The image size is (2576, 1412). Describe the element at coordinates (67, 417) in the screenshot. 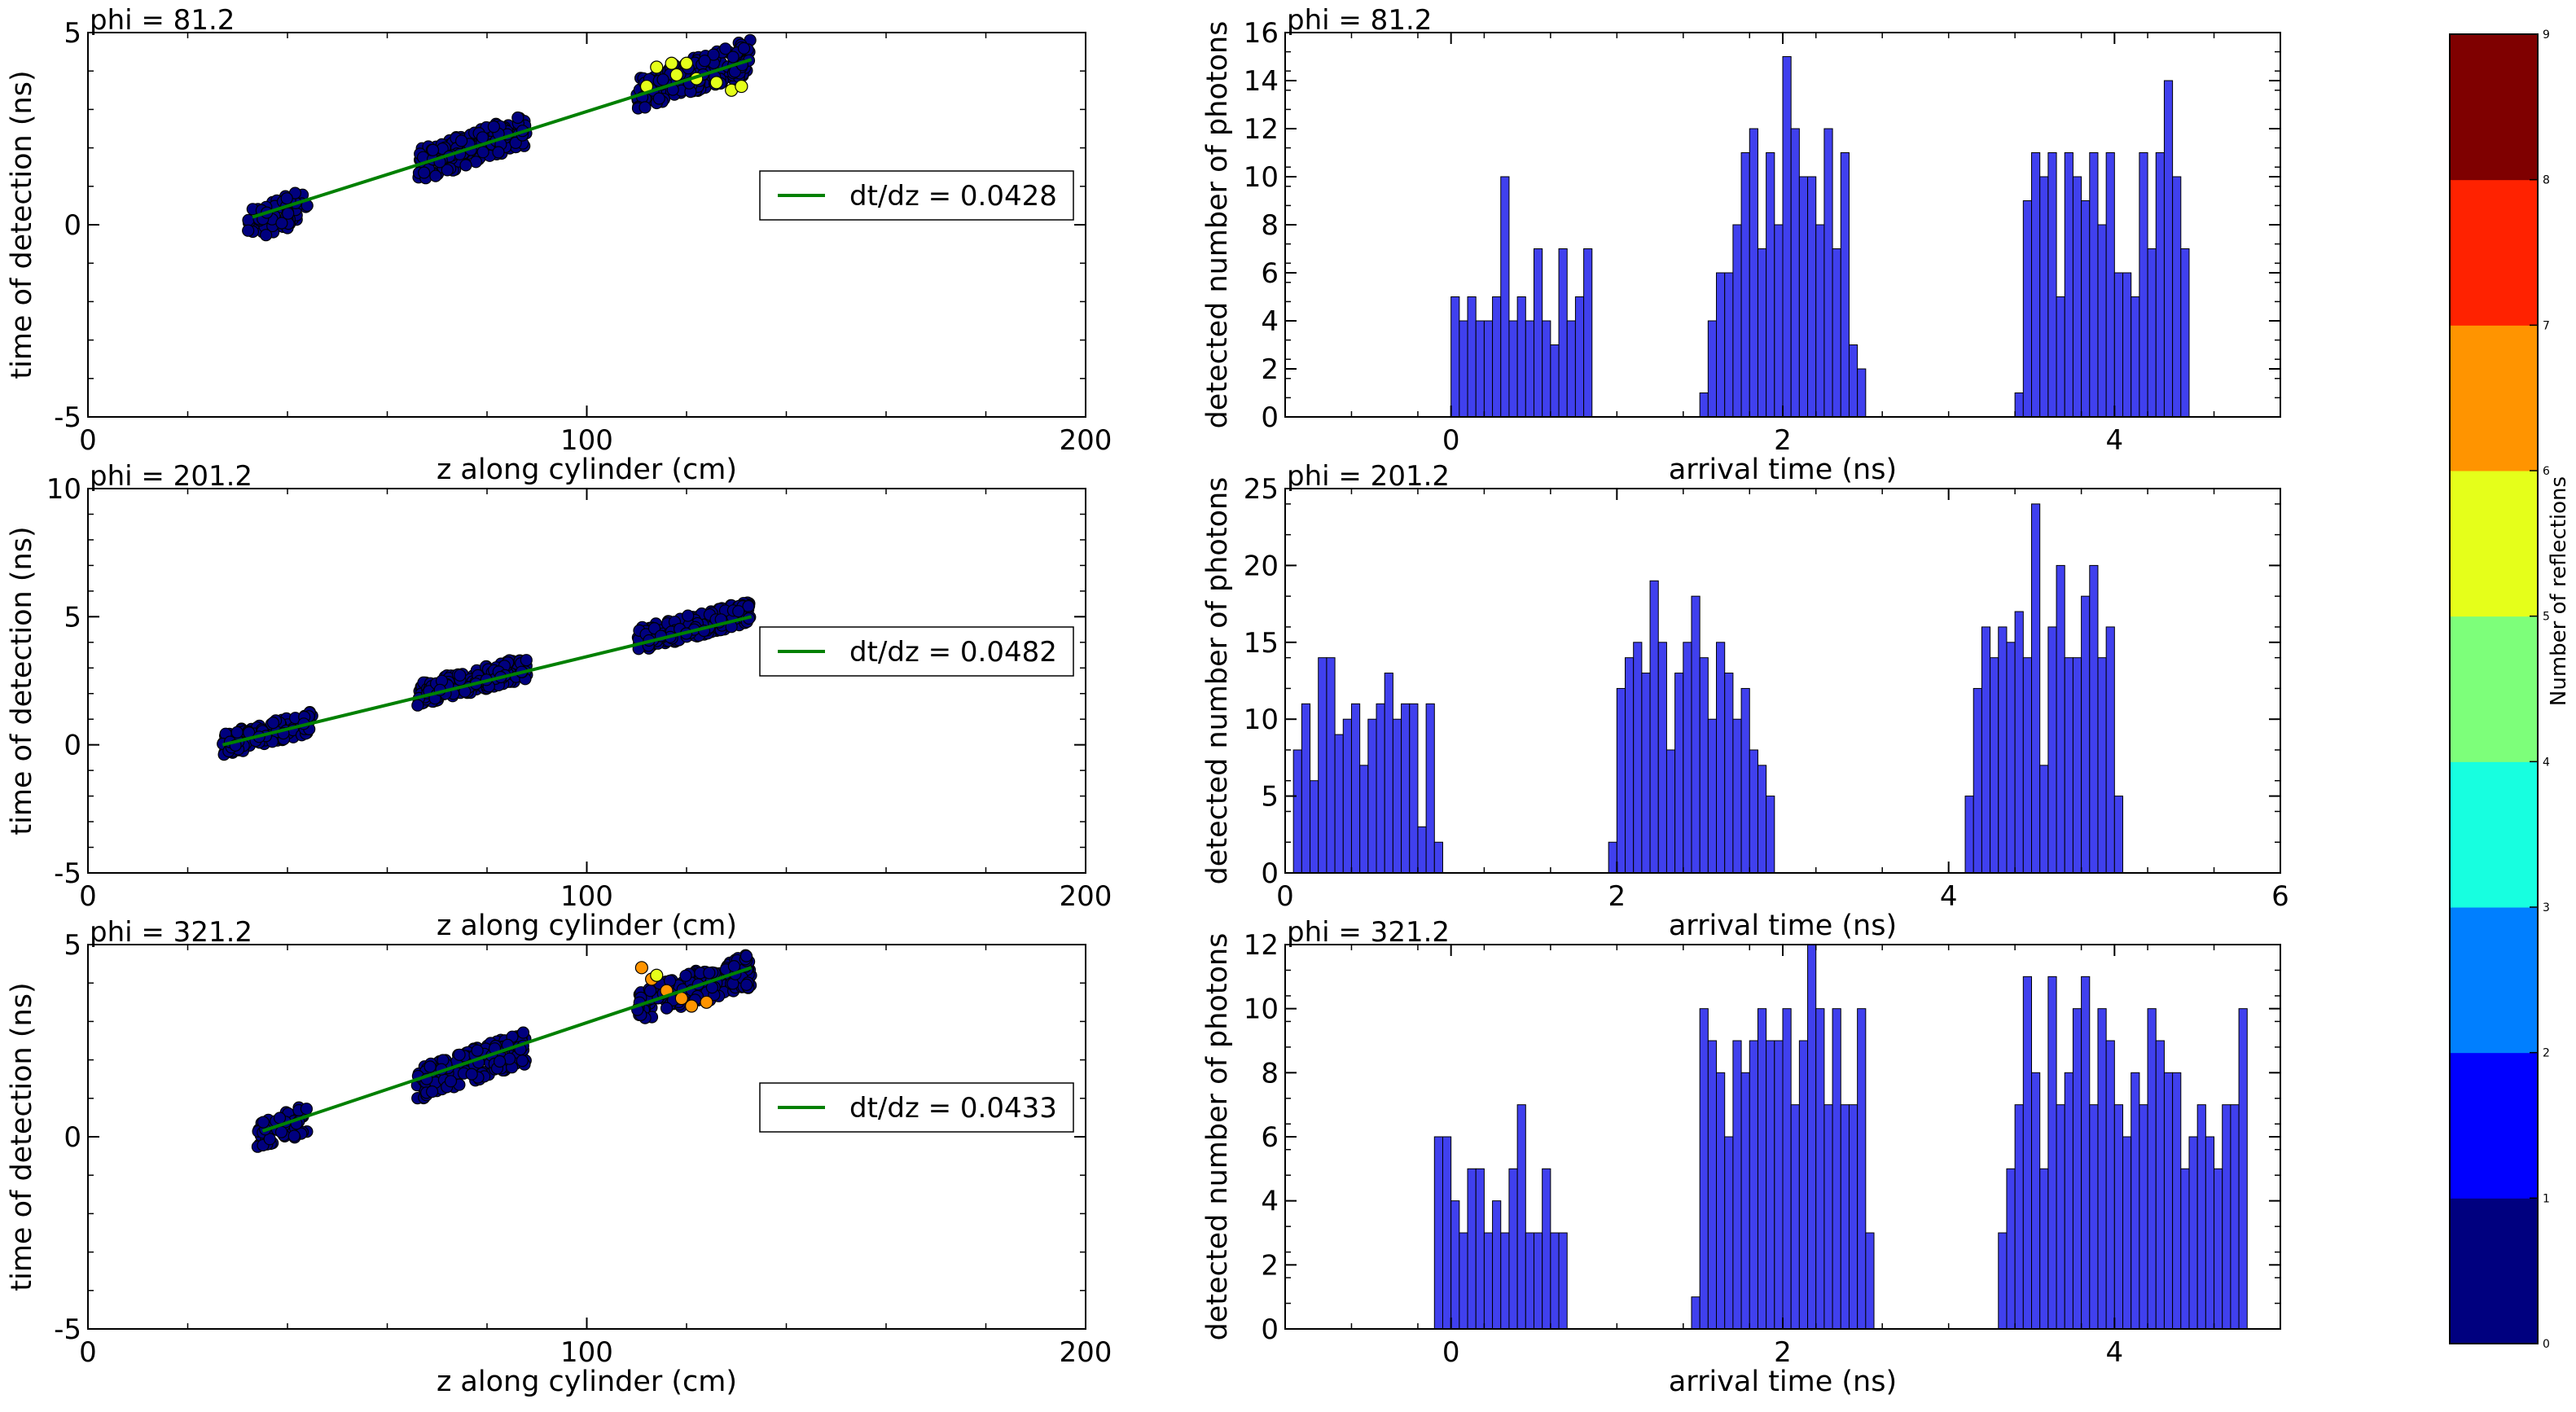

I see `y-tick-label: -5` at that location.